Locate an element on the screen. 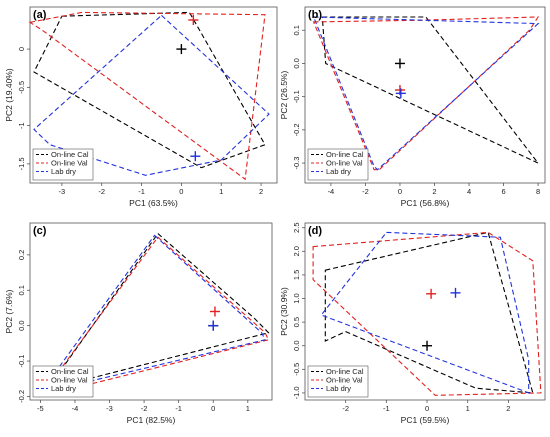 The height and width of the screenshot is (437, 550). y-tick-label: 0.5 is located at coordinates (296, 322).